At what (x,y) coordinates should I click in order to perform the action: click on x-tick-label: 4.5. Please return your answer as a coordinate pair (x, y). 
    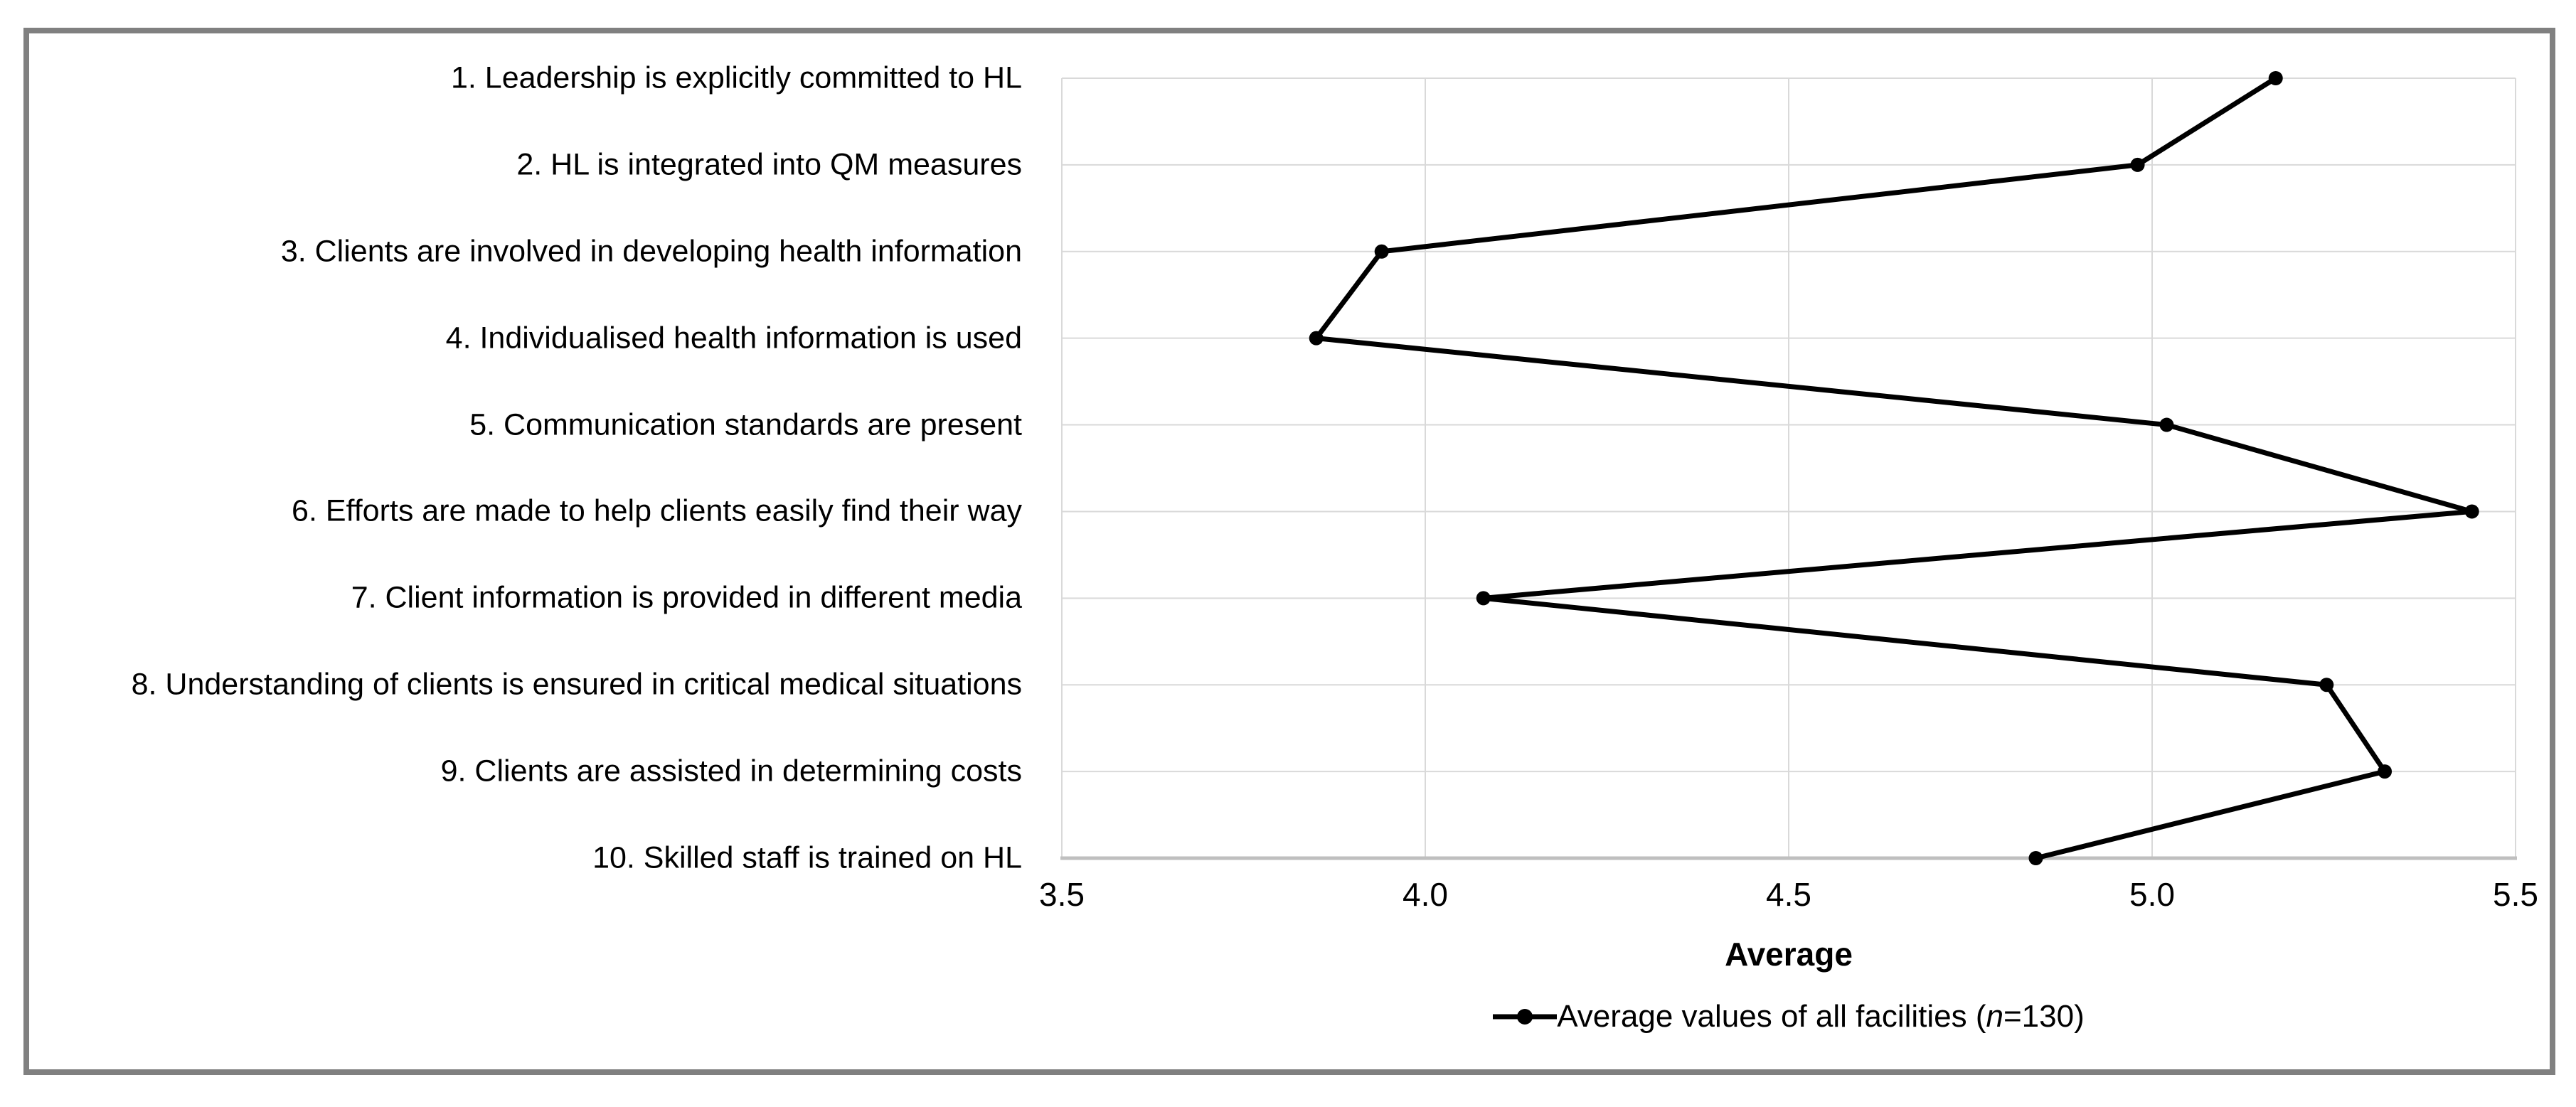
    Looking at the image, I should click on (1788, 894).